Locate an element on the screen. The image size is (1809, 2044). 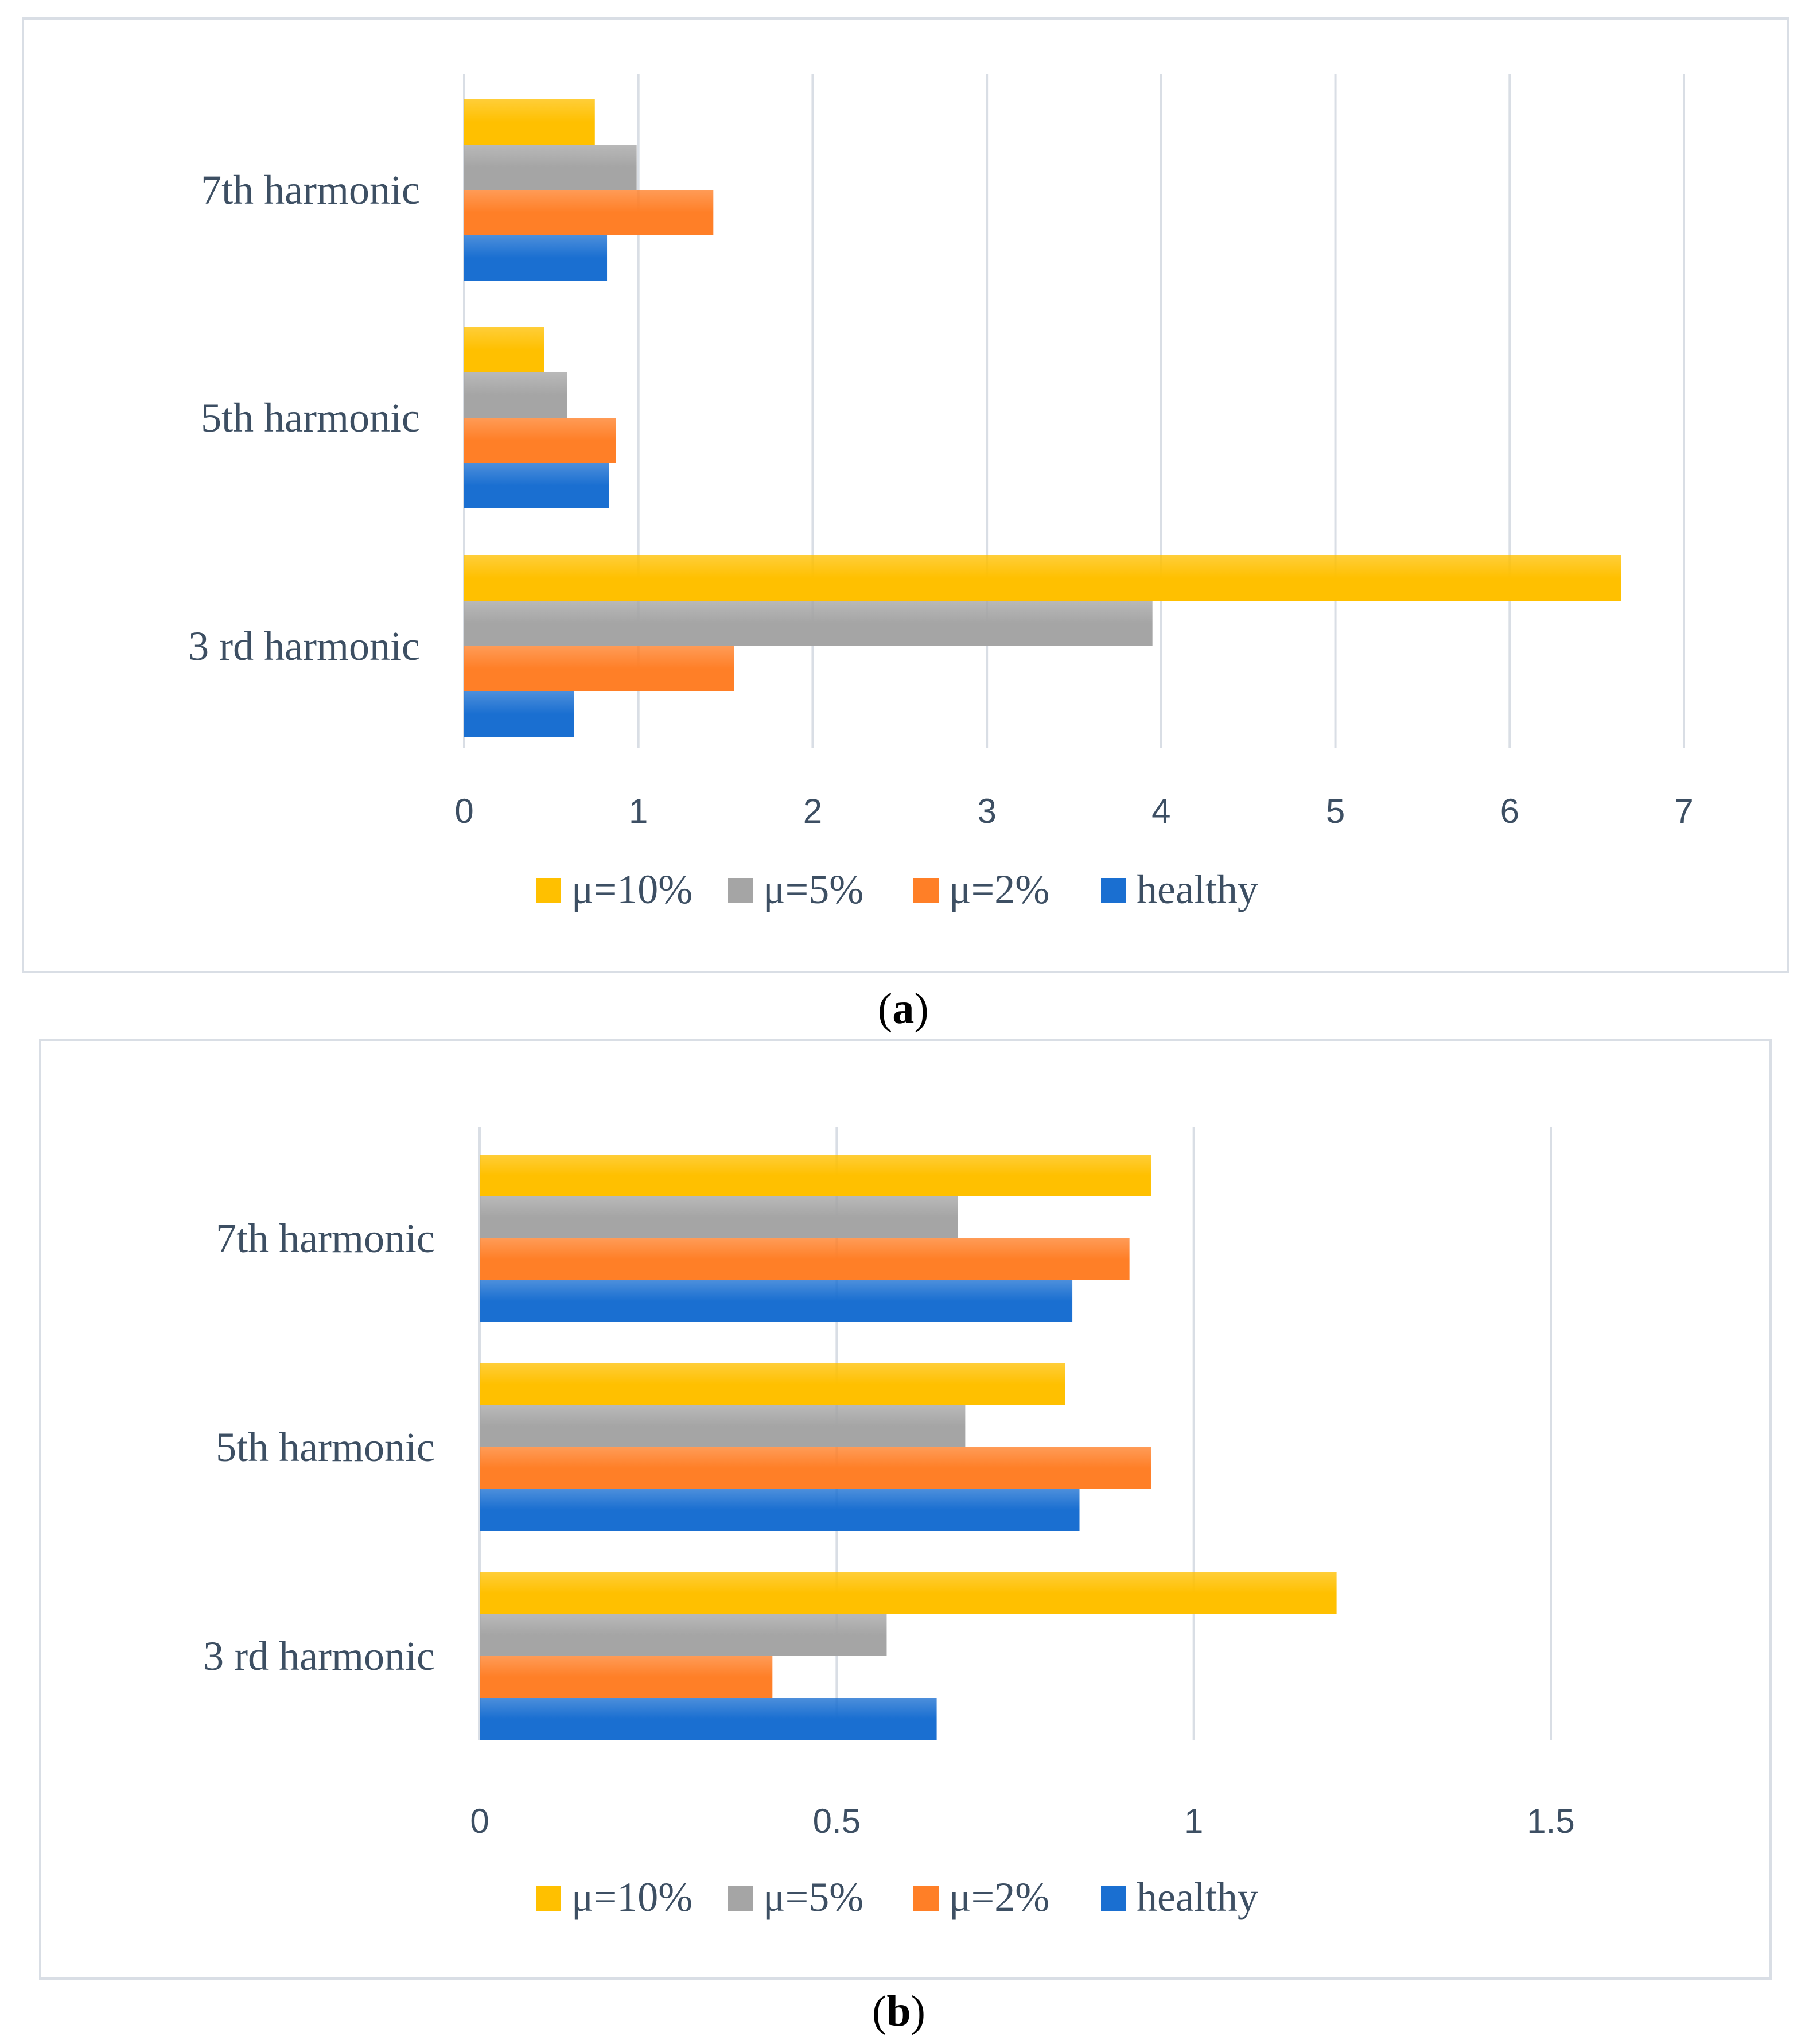
bar-b-3-rd-harmonic-mu10 is located at coordinates (908, 1593).